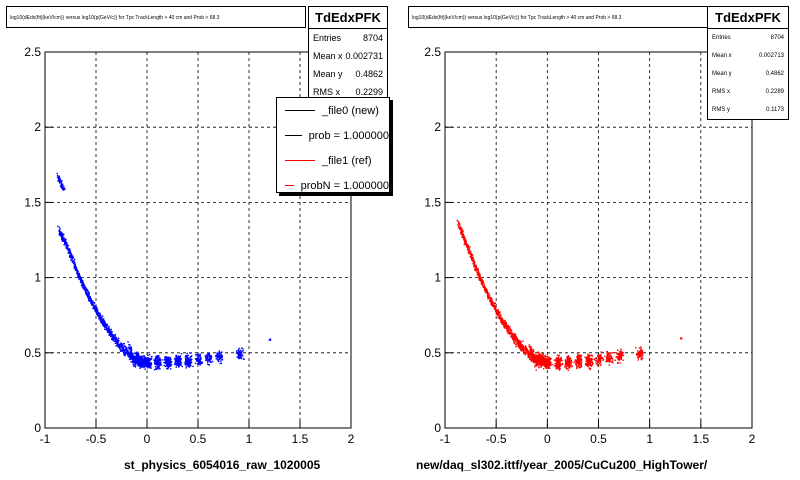  What do you see at coordinates (700, 439) in the screenshot?
I see `right-x-tick-label-5: 1.5` at bounding box center [700, 439].